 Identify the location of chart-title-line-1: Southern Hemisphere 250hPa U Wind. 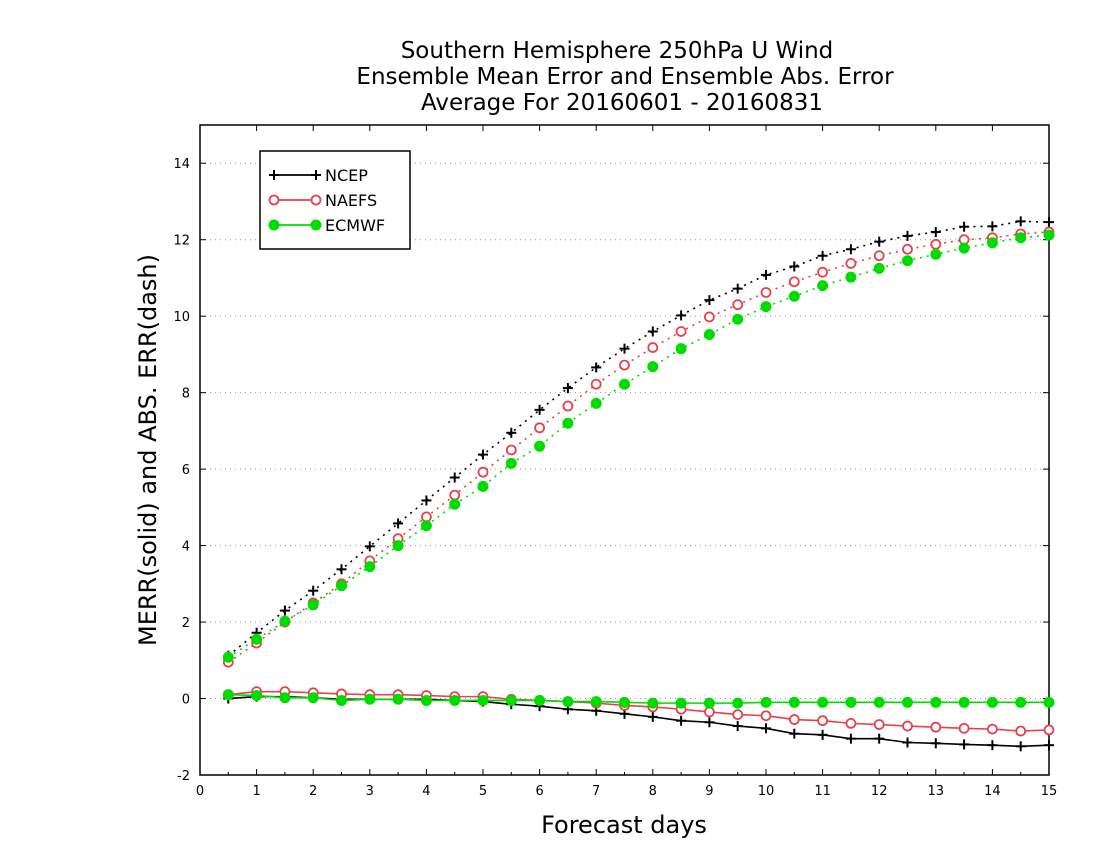
(617, 51).